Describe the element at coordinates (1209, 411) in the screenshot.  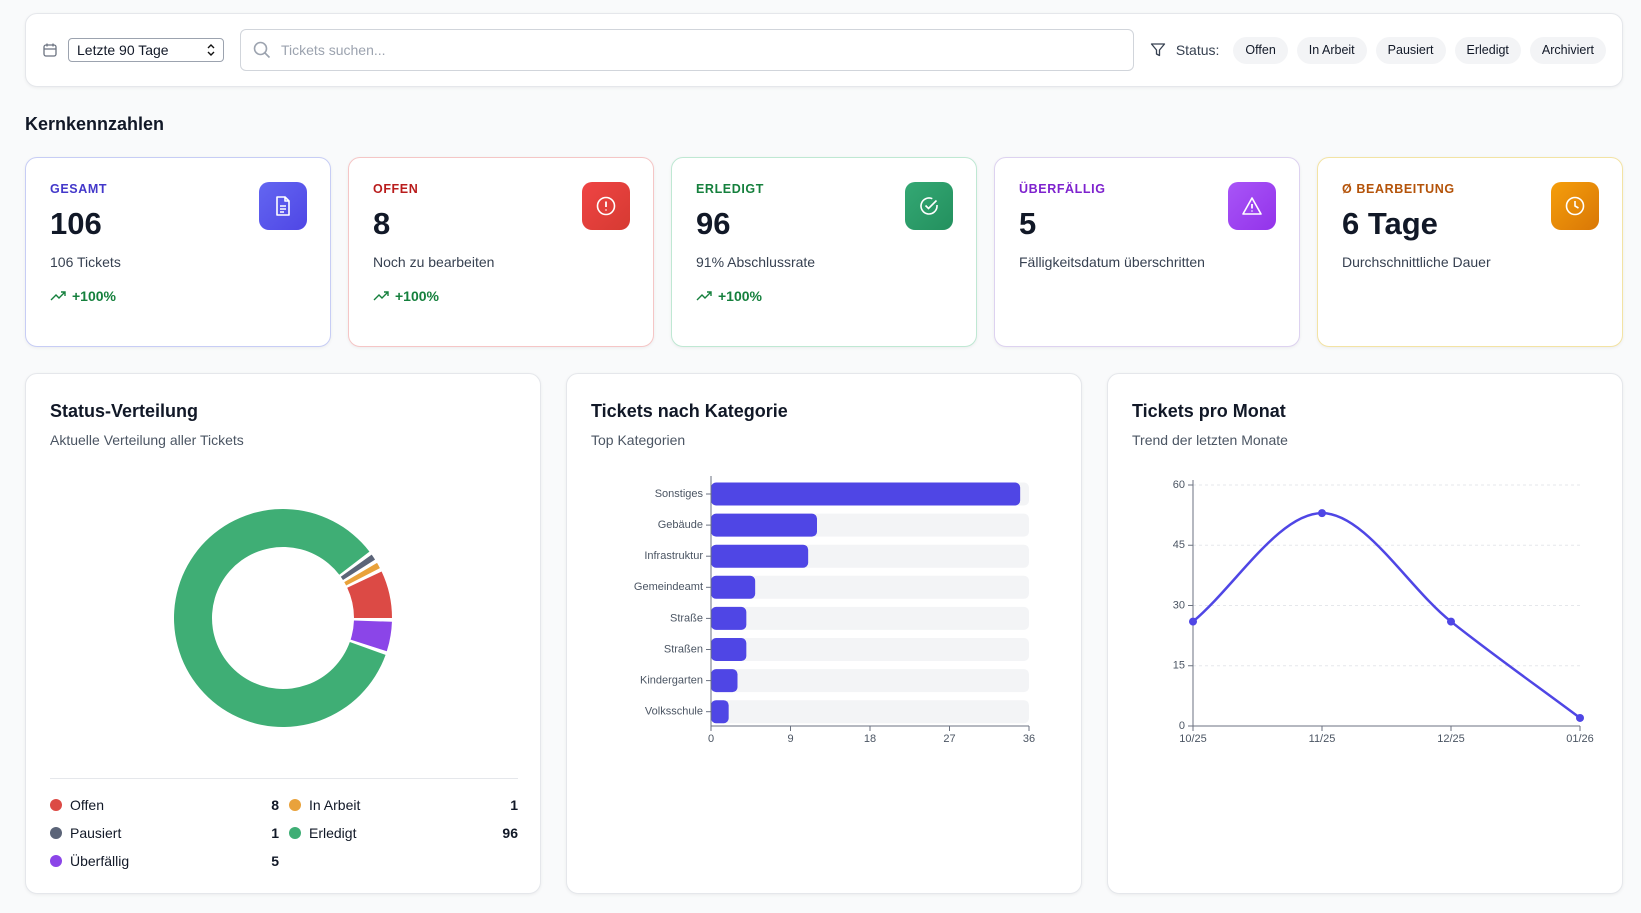
I see `chart-title: Tickets pro Monat` at that location.